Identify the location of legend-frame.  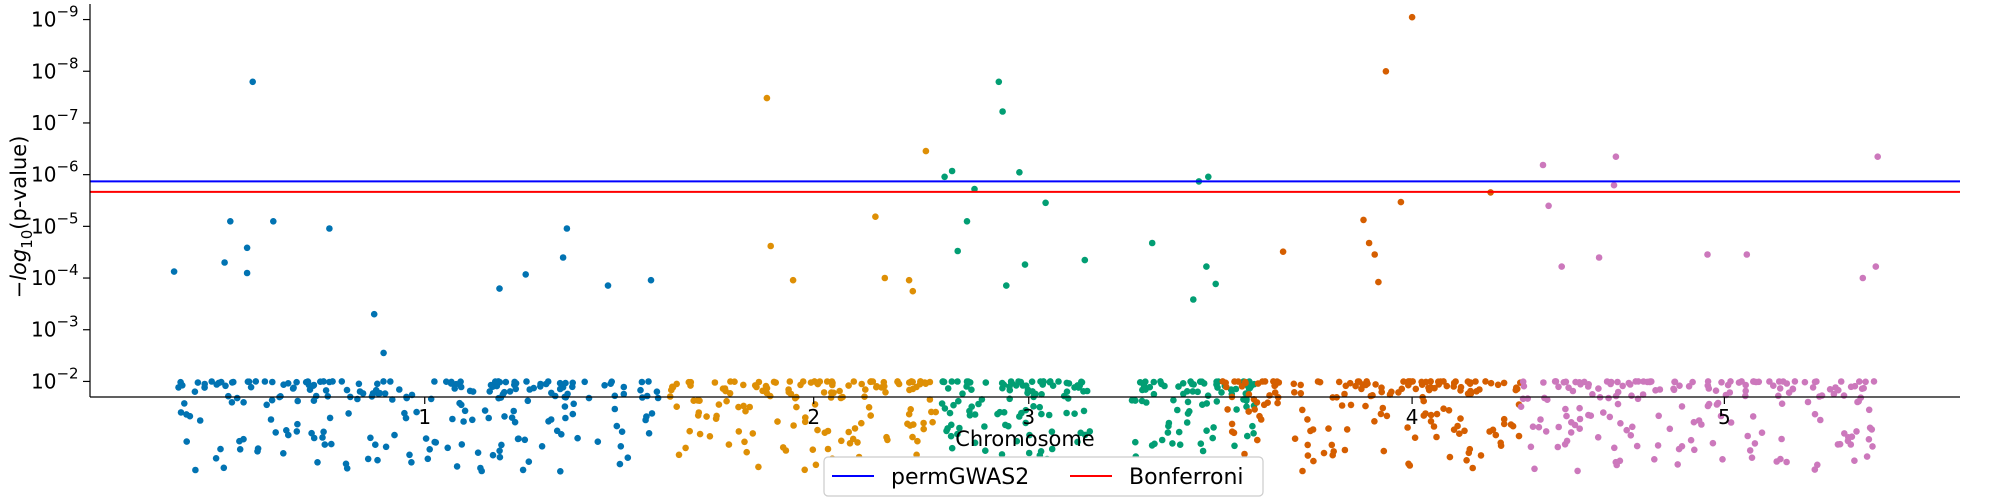
(1043, 476).